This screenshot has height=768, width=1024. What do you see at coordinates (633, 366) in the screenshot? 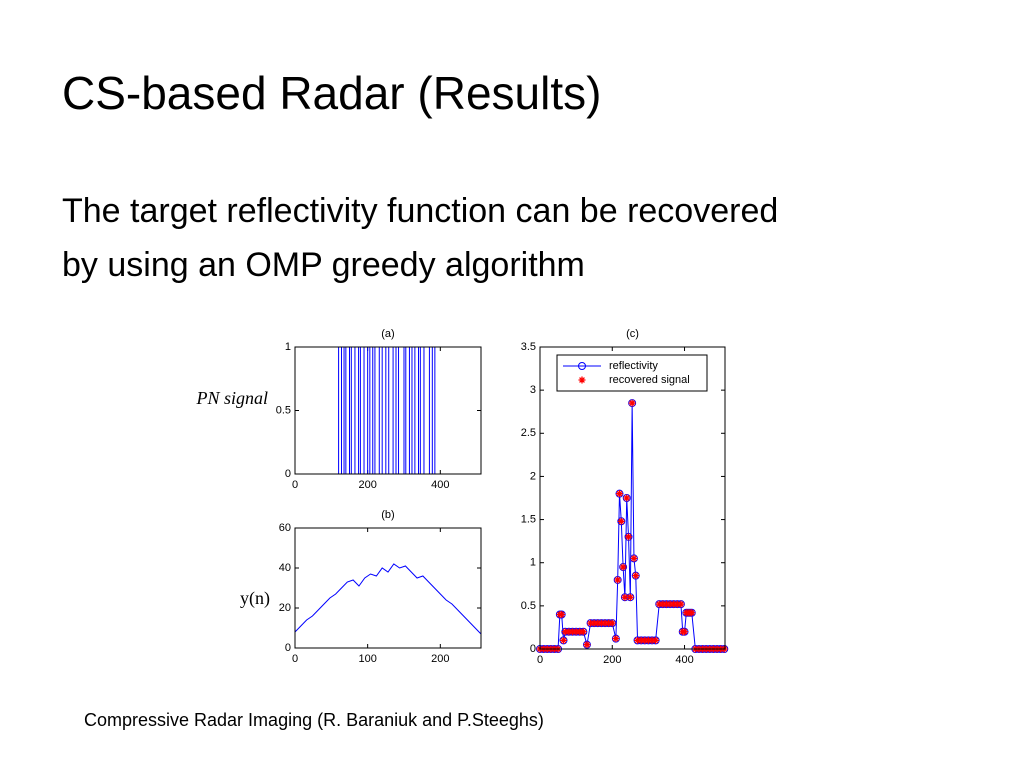
I see `legend-label: reflectivity` at bounding box center [633, 366].